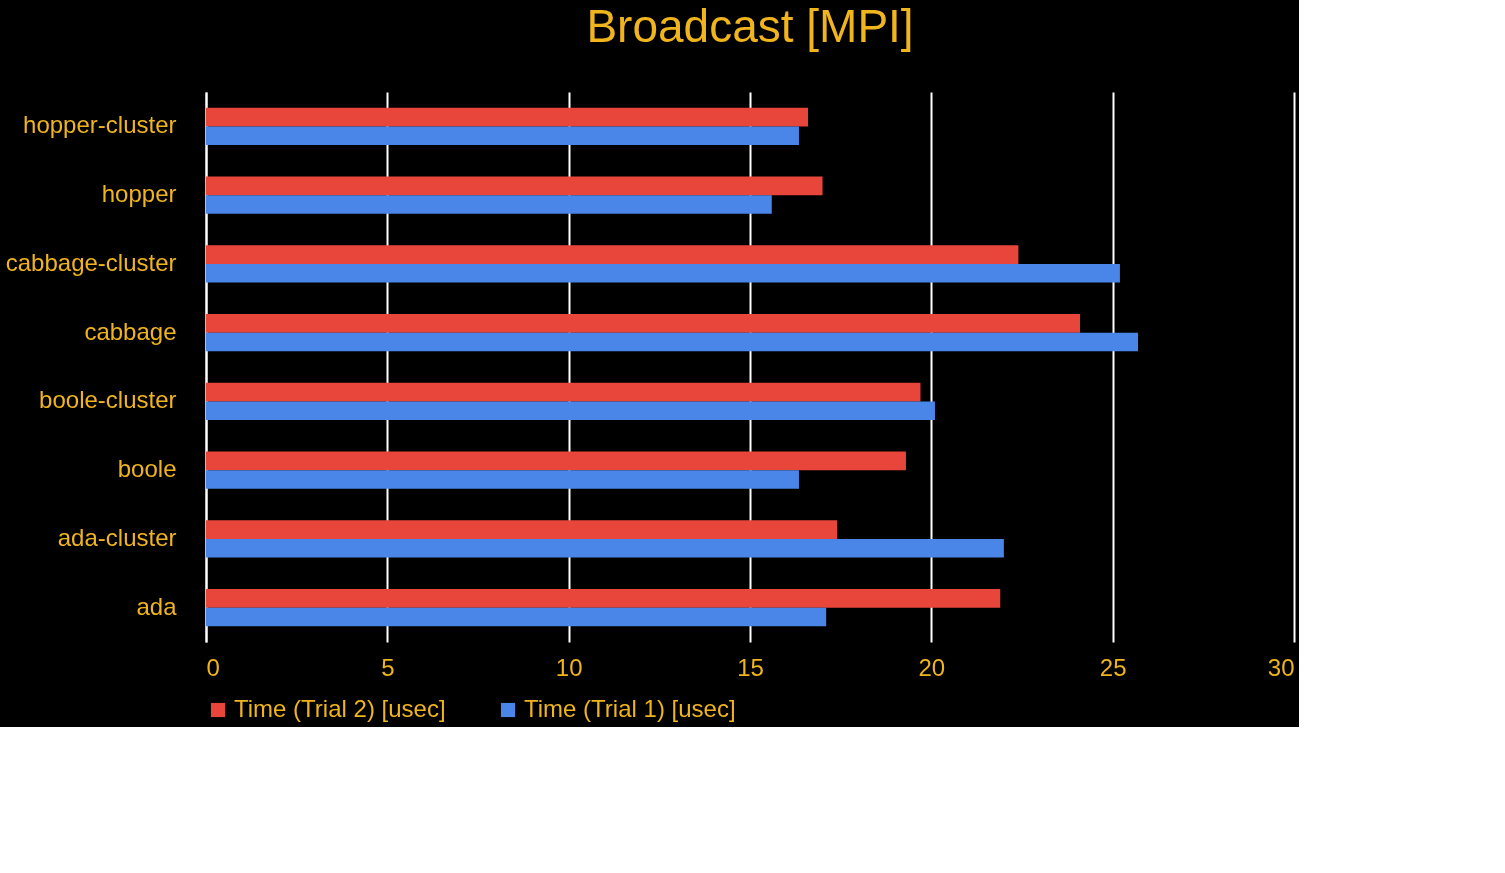  Describe the element at coordinates (147, 469) in the screenshot. I see `y-tick-label: boole` at that location.